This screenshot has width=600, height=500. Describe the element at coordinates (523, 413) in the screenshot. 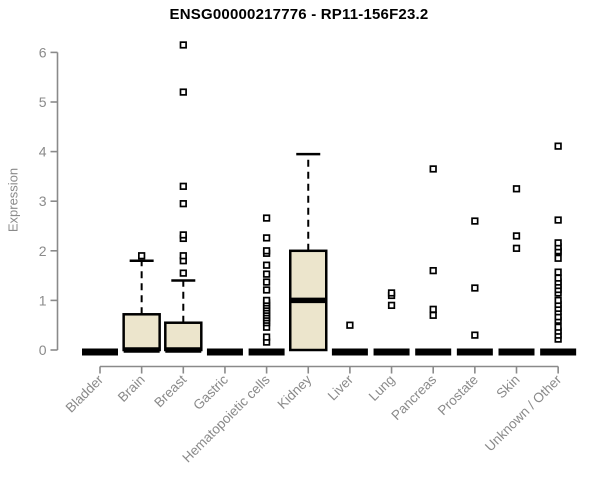

I see `x-tick-label: Unknown / Other` at that location.